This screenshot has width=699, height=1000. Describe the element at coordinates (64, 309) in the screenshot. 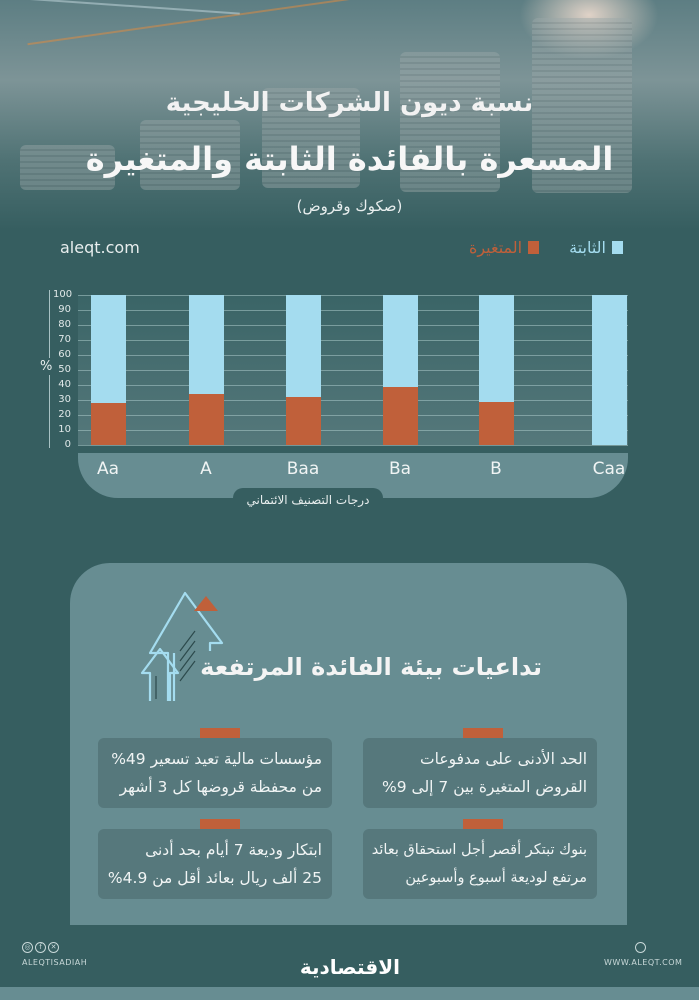

I see `y-tick-label: 90` at that location.